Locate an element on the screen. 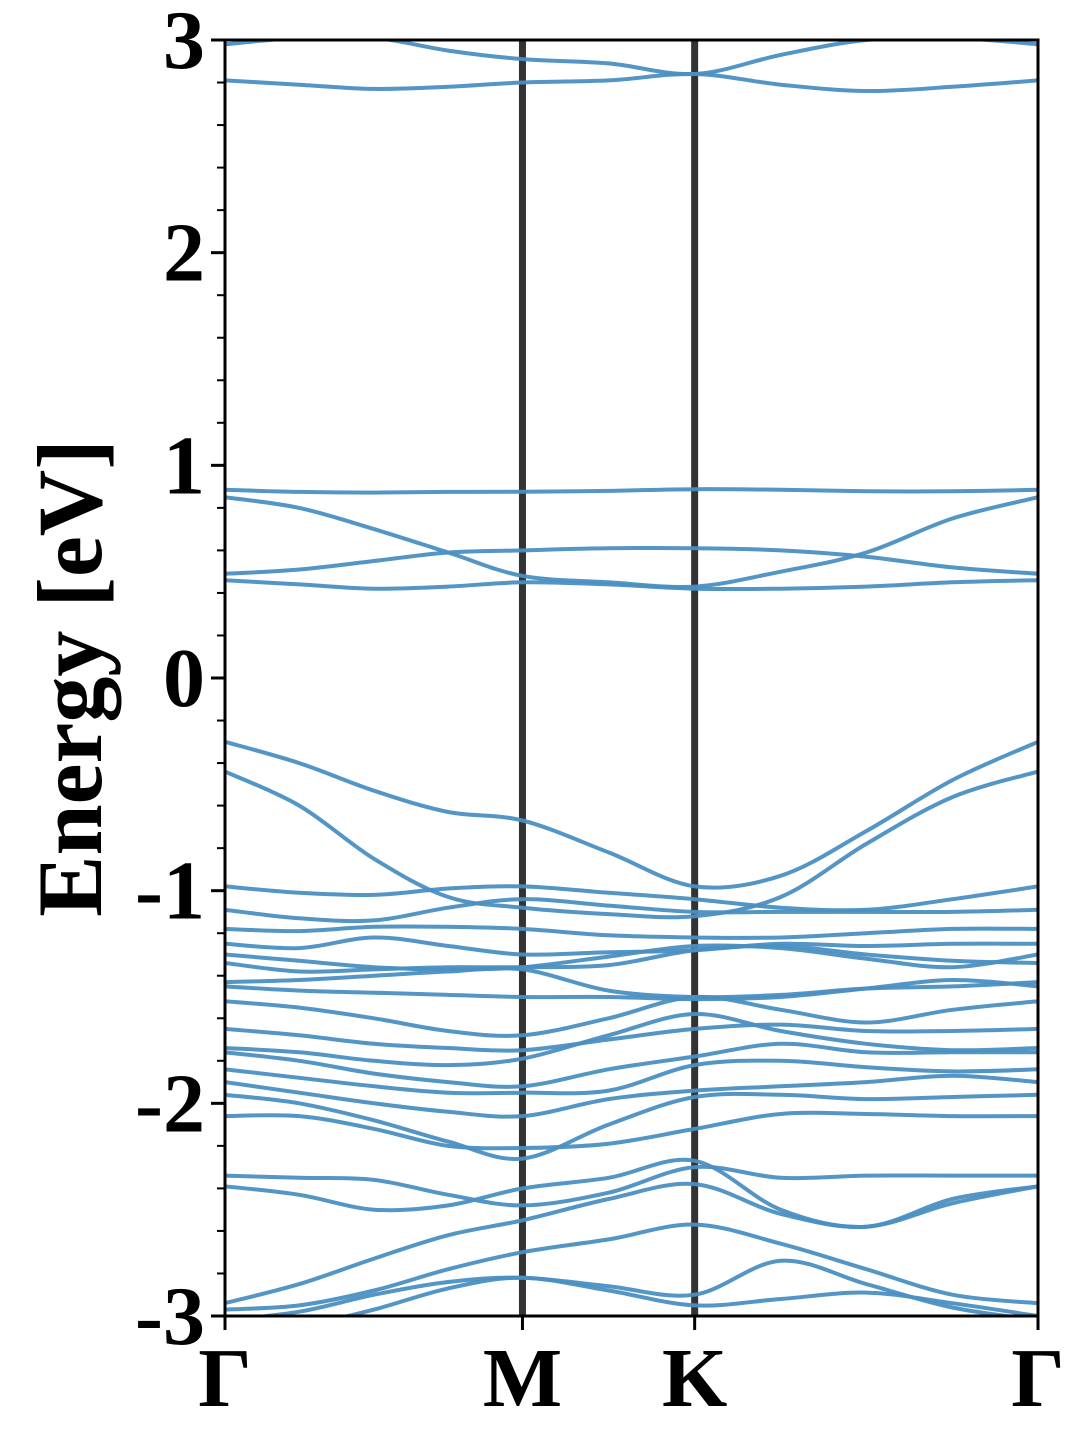  y-tick-label: 1 is located at coordinates (184, 465).